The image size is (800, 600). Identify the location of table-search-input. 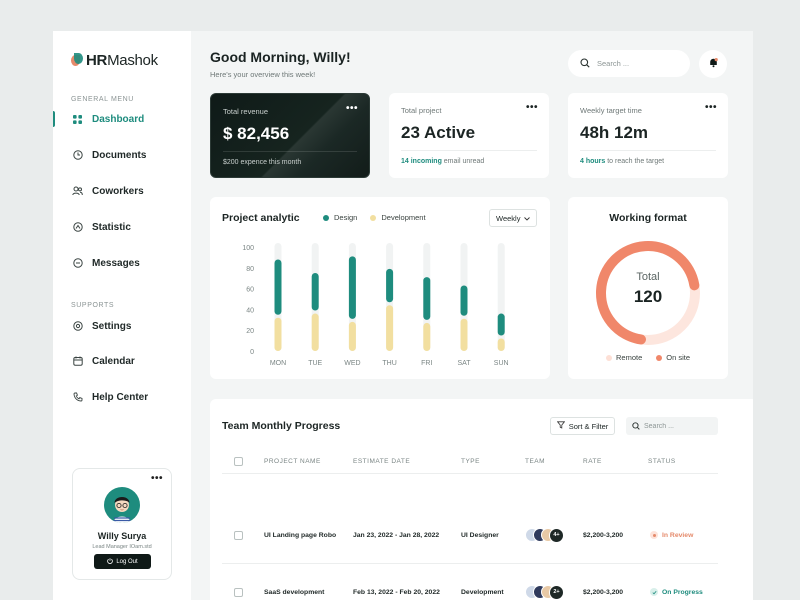
(674, 426).